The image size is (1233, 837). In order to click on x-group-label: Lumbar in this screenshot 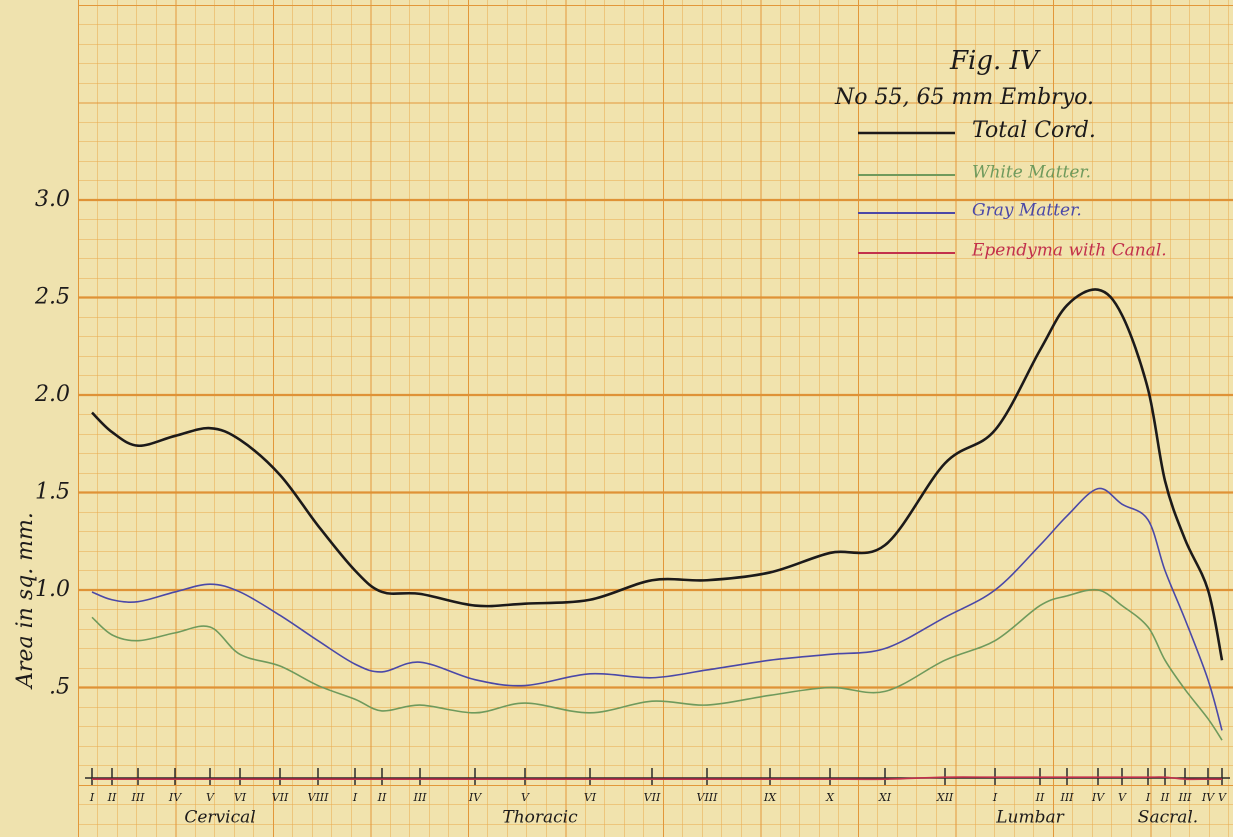, I will do `click(1029, 818)`.